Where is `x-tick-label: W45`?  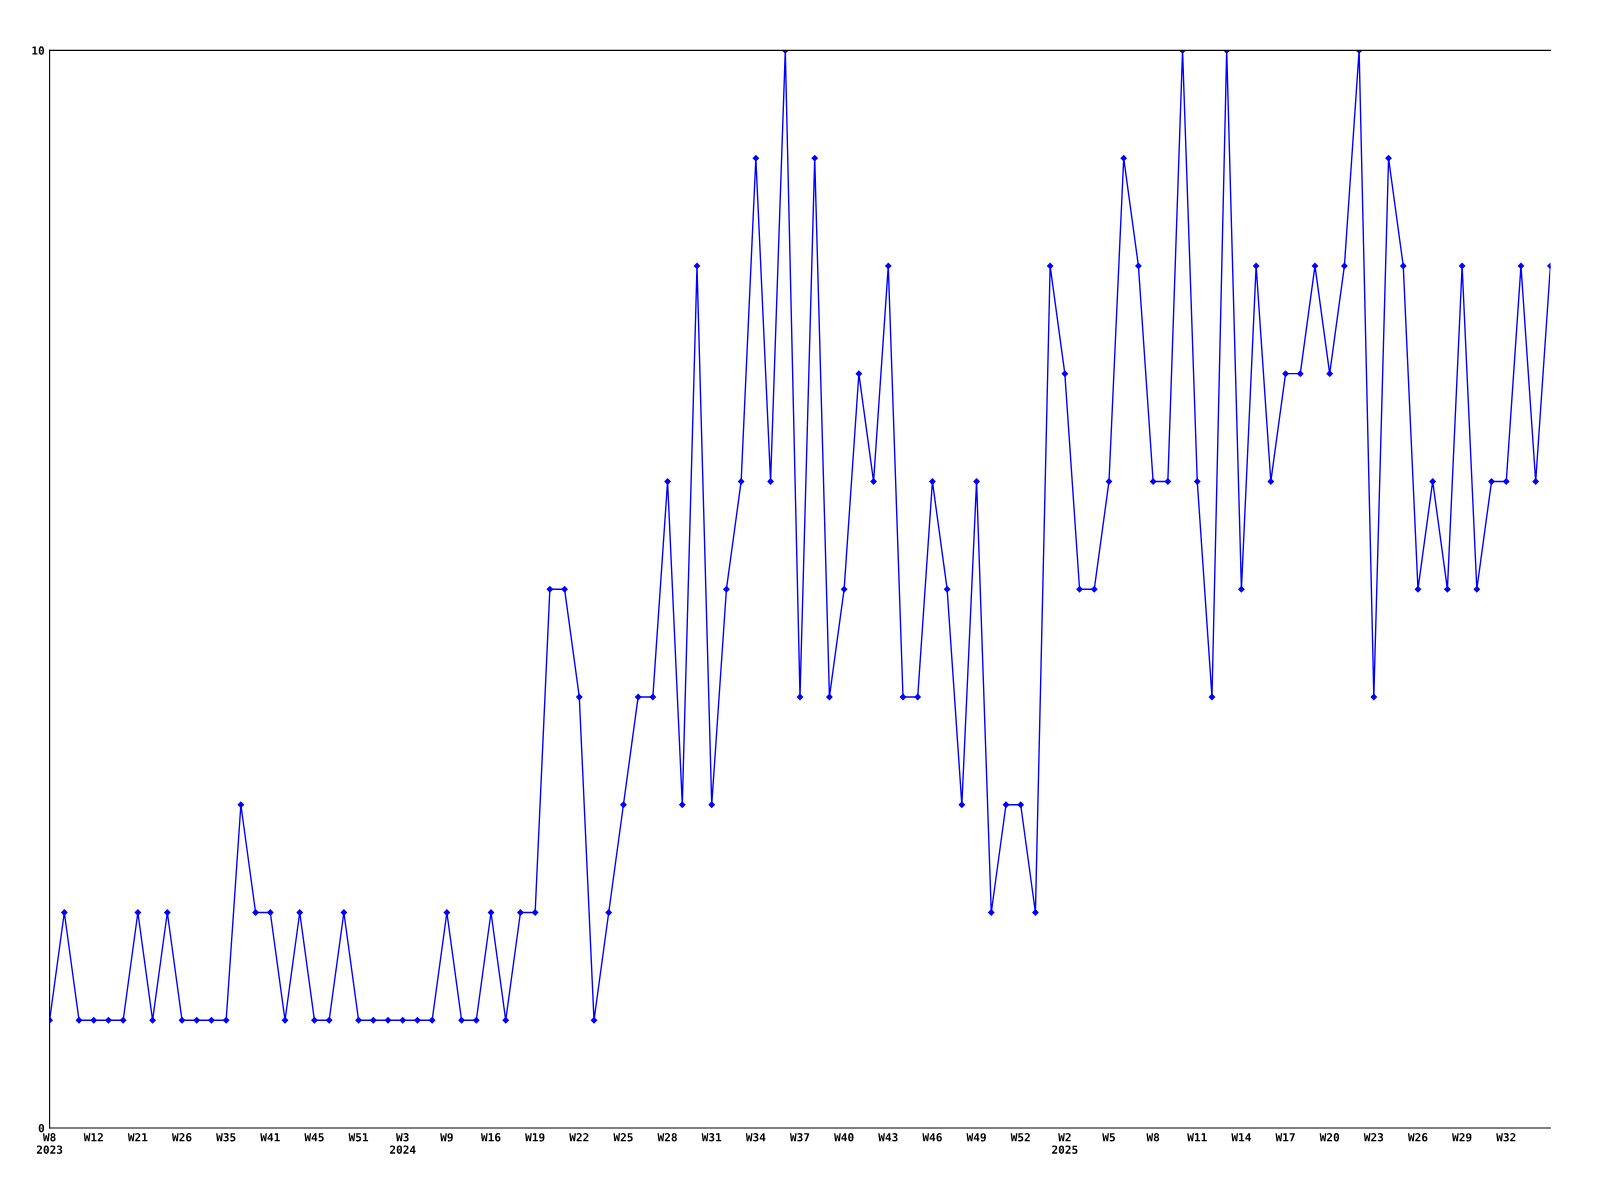 x-tick-label: W45 is located at coordinates (314, 1137).